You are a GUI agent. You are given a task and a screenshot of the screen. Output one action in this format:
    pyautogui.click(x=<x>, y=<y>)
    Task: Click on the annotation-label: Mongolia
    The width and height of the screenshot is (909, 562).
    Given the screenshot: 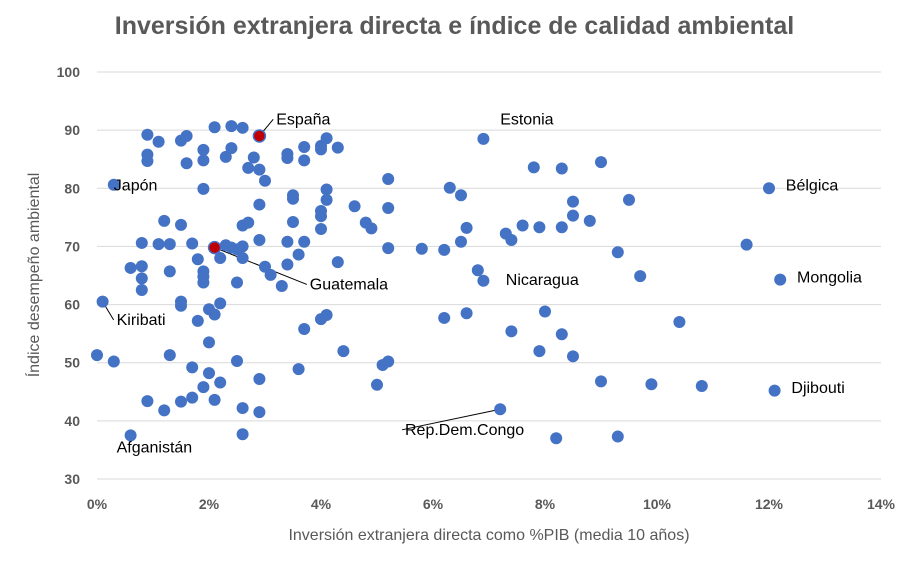 What is the action you would take?
    pyautogui.click(x=829, y=277)
    